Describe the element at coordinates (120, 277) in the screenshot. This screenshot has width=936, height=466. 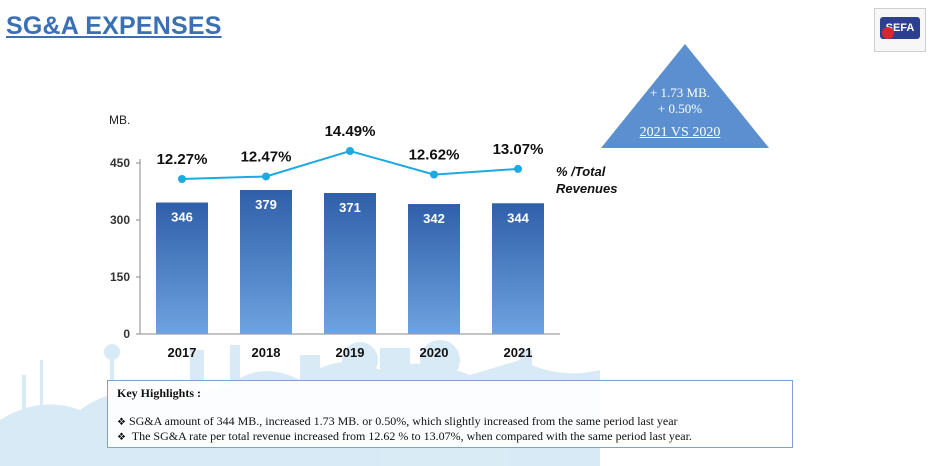
I see `y-tick-label: 150` at that location.